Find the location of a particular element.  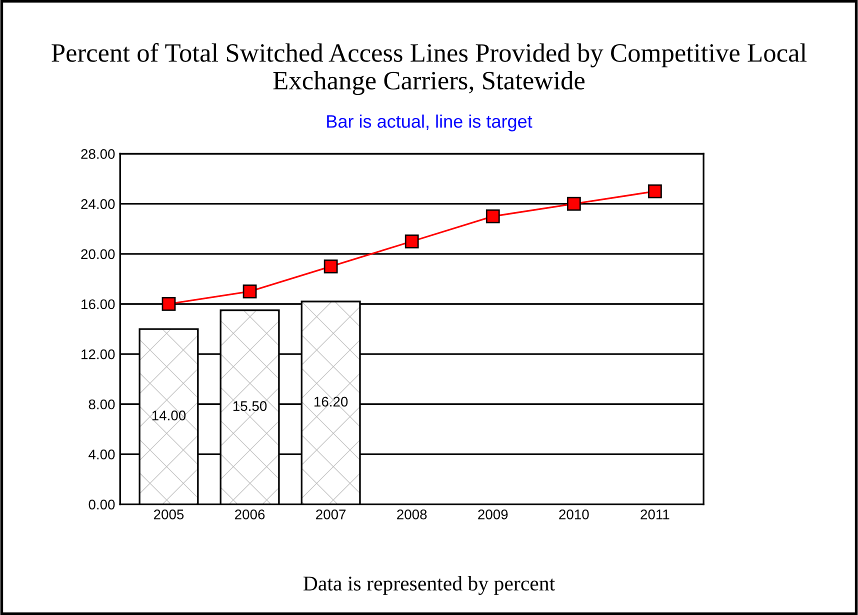

y-tick-label: 28.00 is located at coordinates (98, 154).